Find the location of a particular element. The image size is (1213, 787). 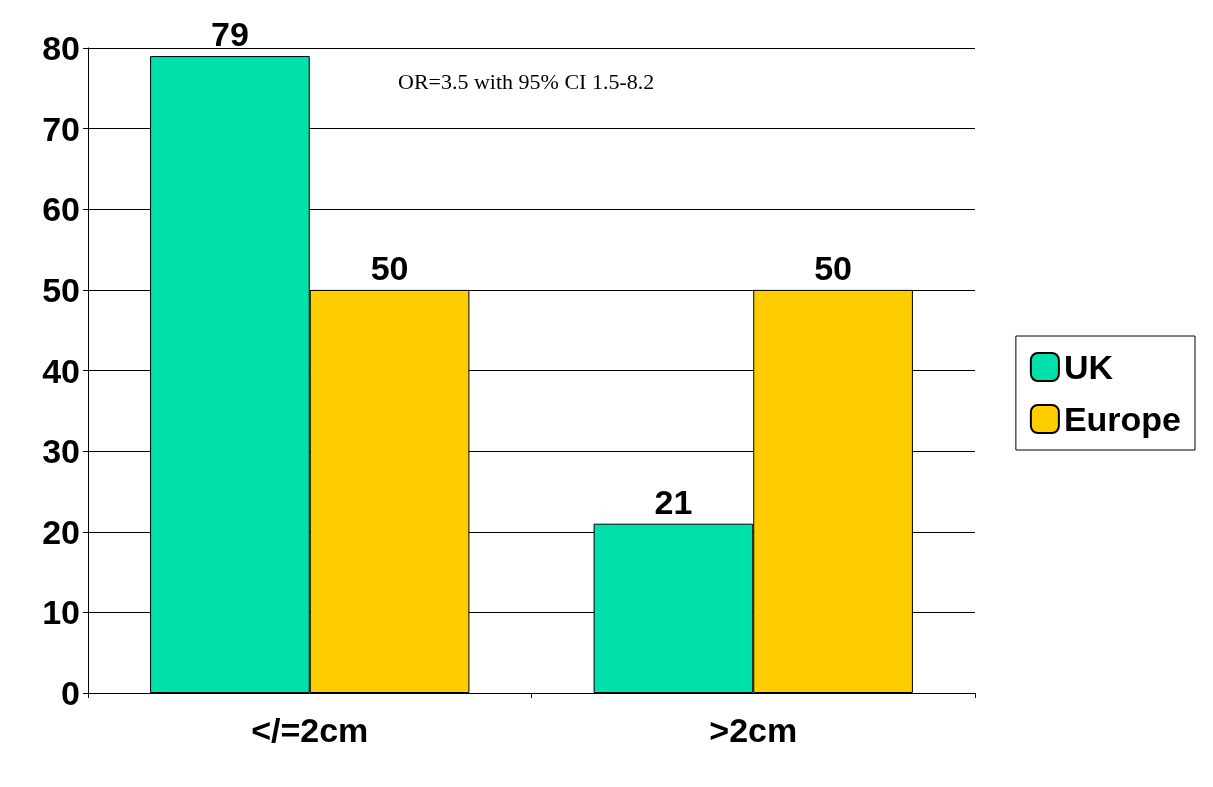

y-tick-label: 80 is located at coordinates (61, 48).